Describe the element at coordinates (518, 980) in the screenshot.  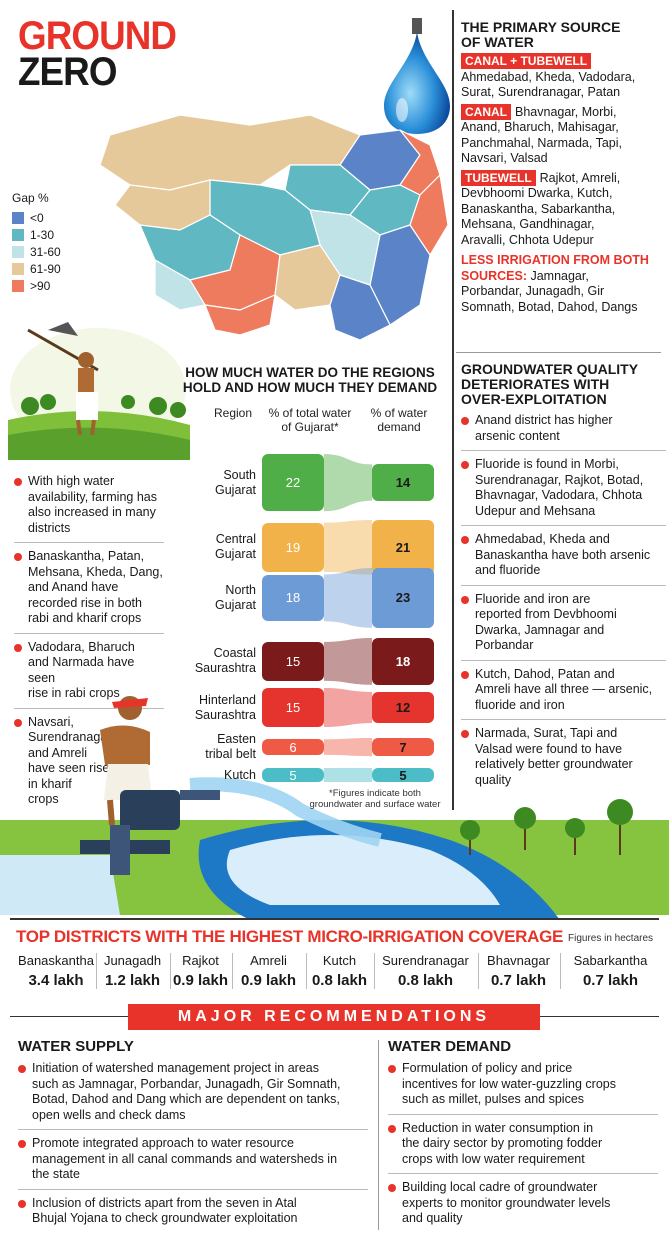
I see `micro-district-value: 0.7 lakh` at that location.